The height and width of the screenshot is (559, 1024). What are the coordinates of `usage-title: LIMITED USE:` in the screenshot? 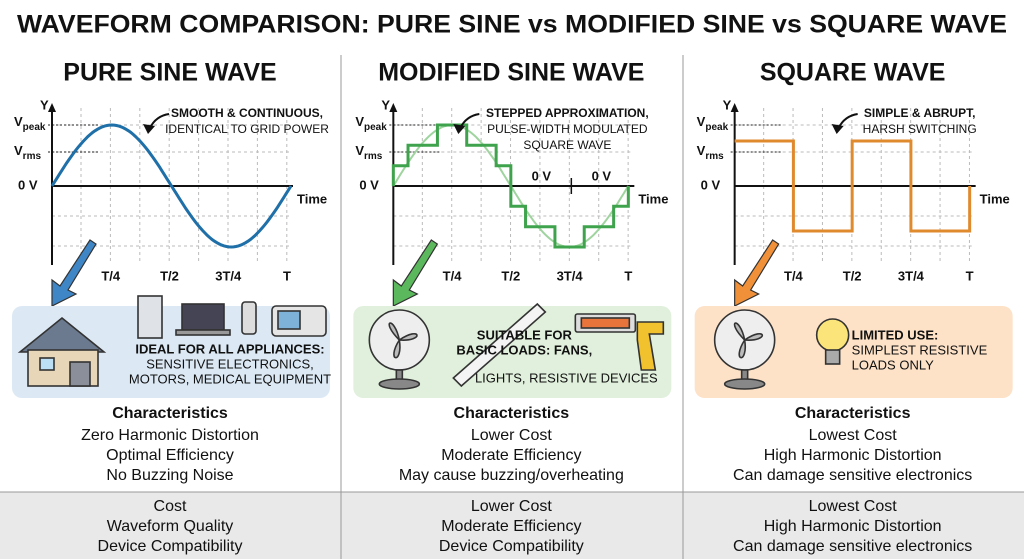 It's located at (895, 334).